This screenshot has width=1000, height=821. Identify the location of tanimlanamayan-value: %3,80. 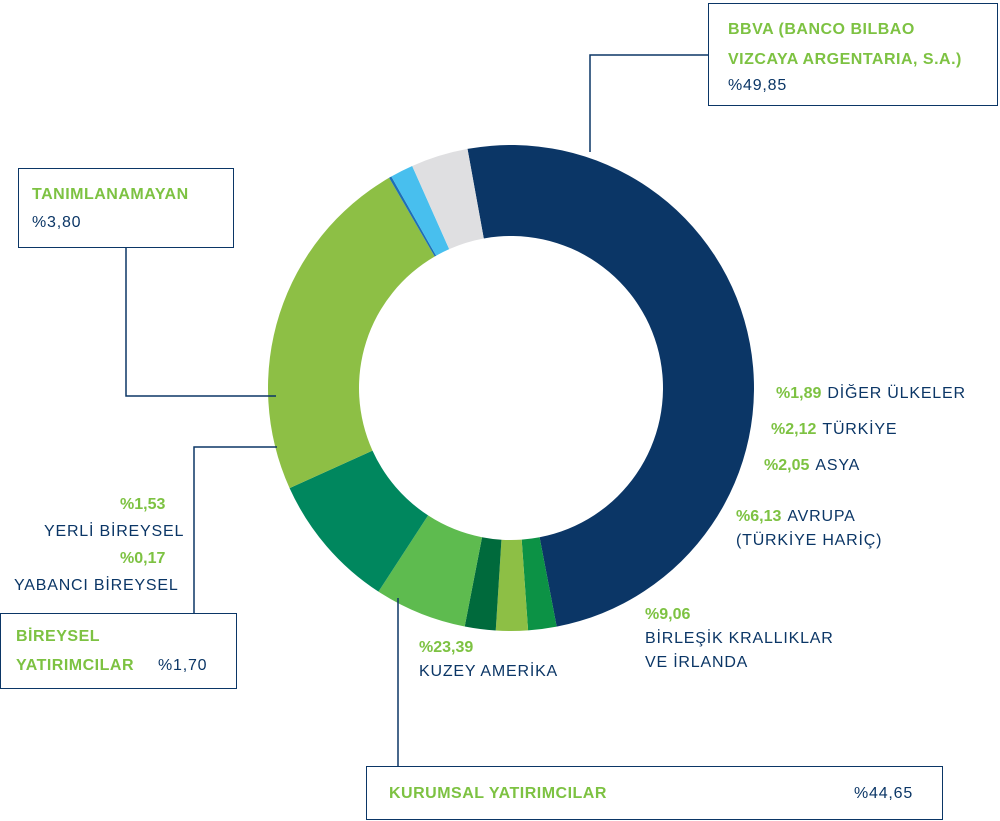
(57, 222).